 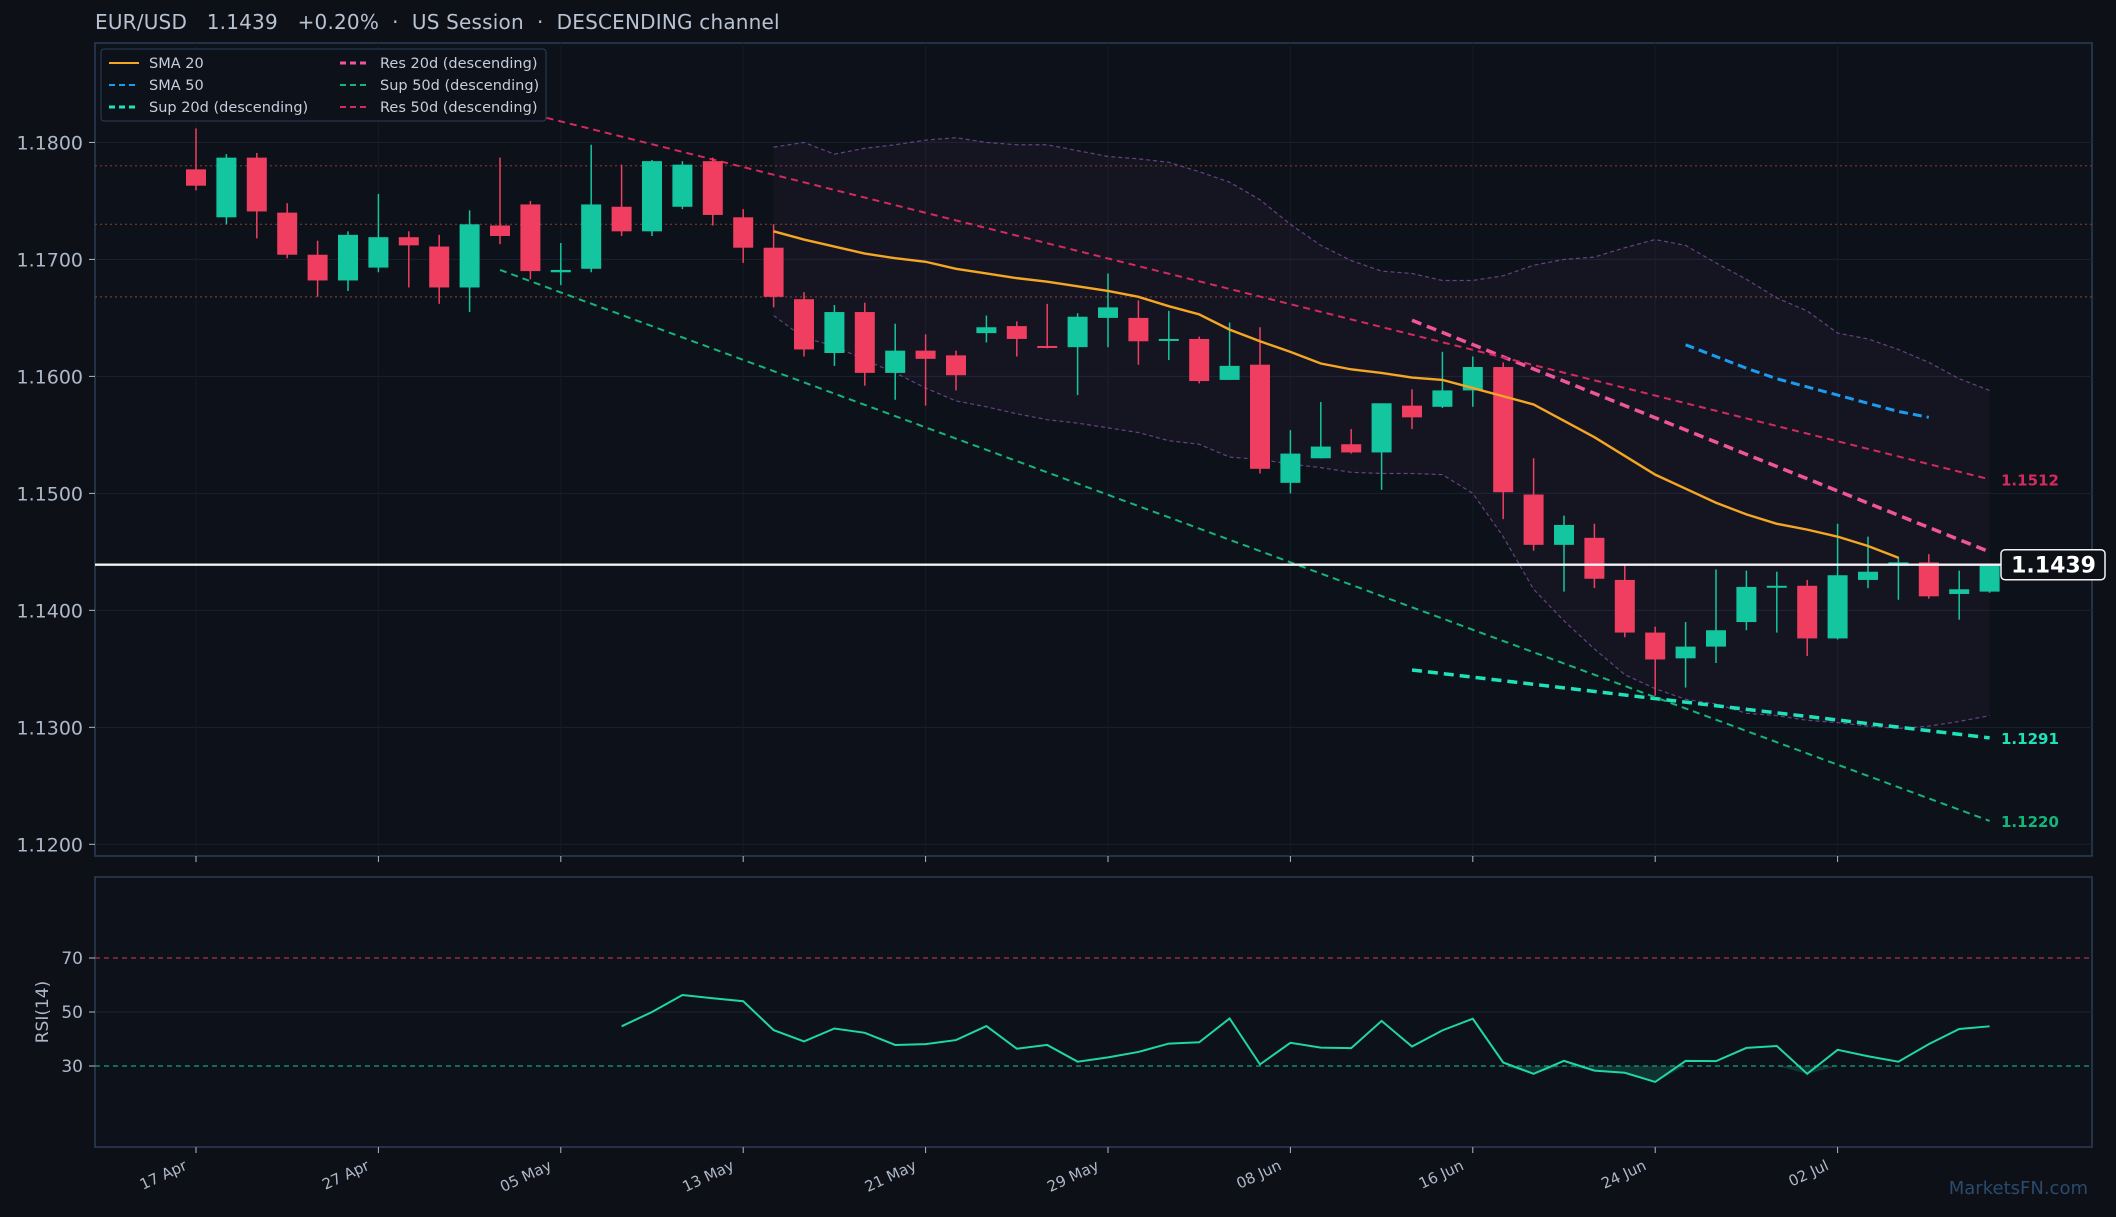 I want to click on band-upper-line, so click(x=1381, y=264).